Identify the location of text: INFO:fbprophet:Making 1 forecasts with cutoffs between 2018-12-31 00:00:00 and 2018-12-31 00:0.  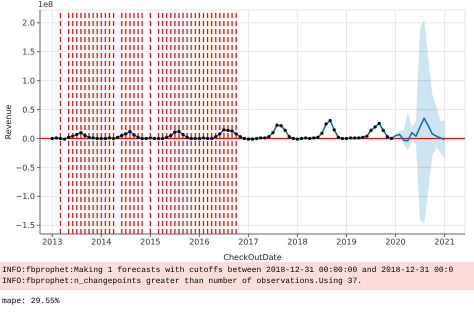
(228, 270).